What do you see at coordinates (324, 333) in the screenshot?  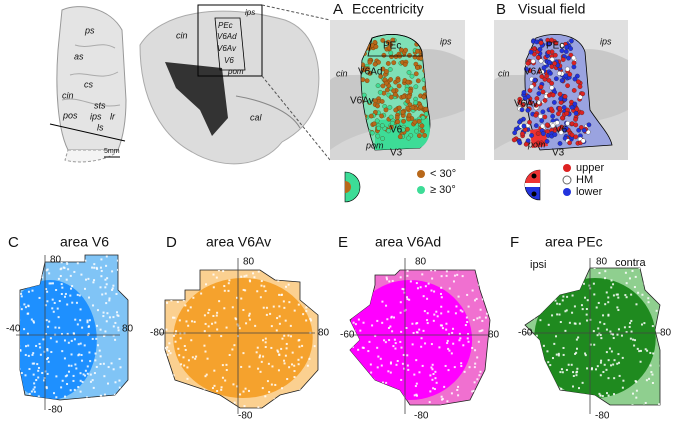 I see `axis-label: 80` at bounding box center [324, 333].